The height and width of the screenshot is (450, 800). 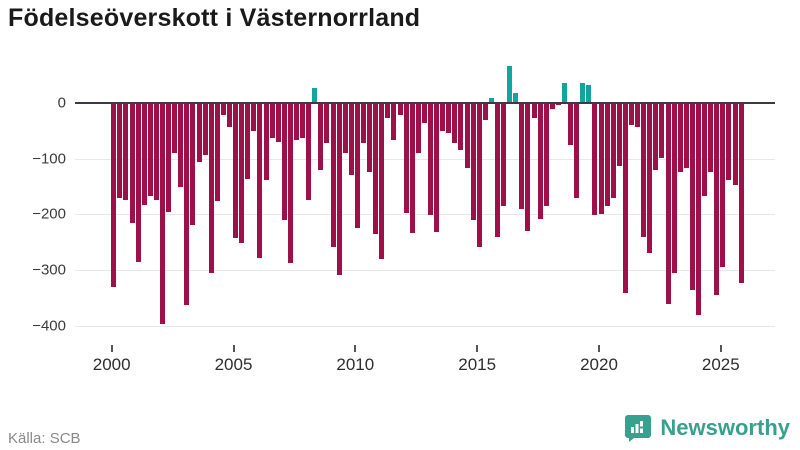 I want to click on bar-2006-Q1, so click(x=260, y=180).